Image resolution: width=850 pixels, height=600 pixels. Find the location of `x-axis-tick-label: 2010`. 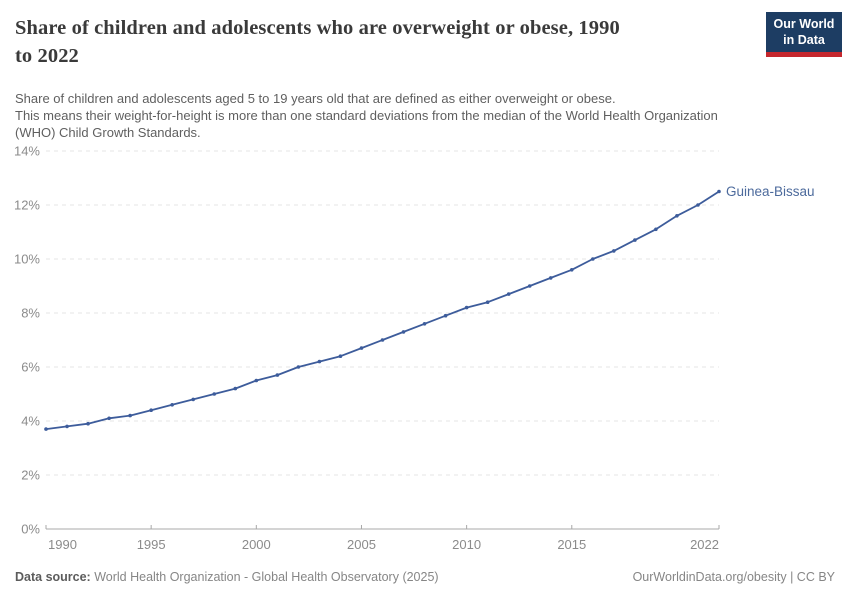

x-axis-tick-label: 2010 is located at coordinates (466, 544).